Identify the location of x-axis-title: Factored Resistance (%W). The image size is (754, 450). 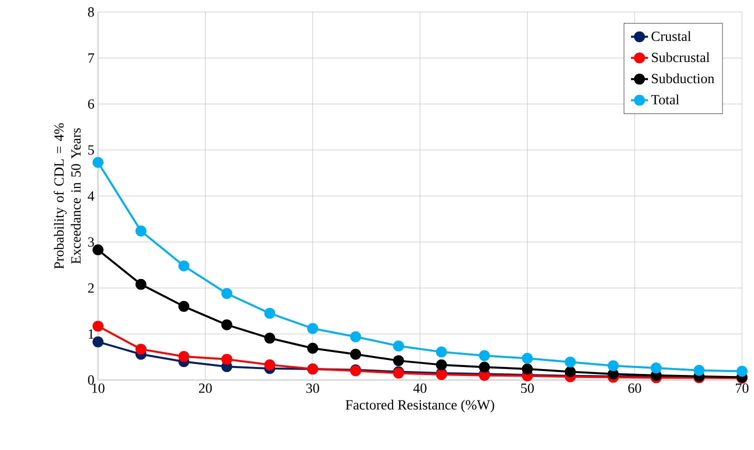
(420, 406).